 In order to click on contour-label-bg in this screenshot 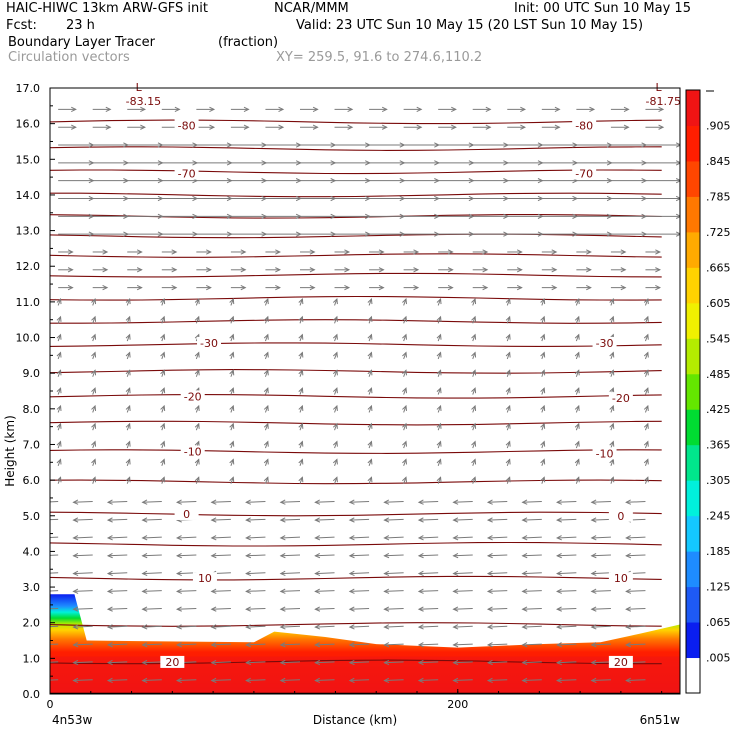, I will do `click(620, 515)`.